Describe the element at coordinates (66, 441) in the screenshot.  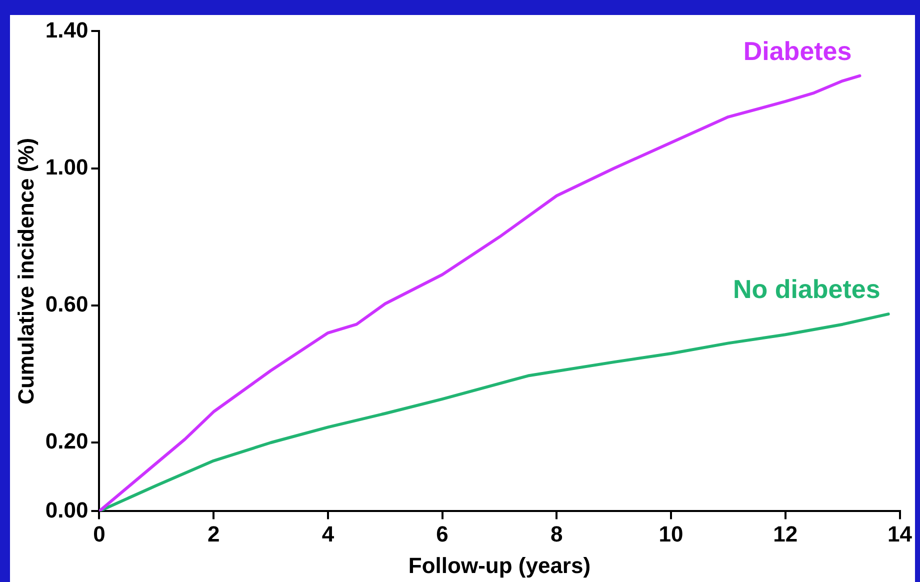
I see `y-tick-label: 0.20` at that location.